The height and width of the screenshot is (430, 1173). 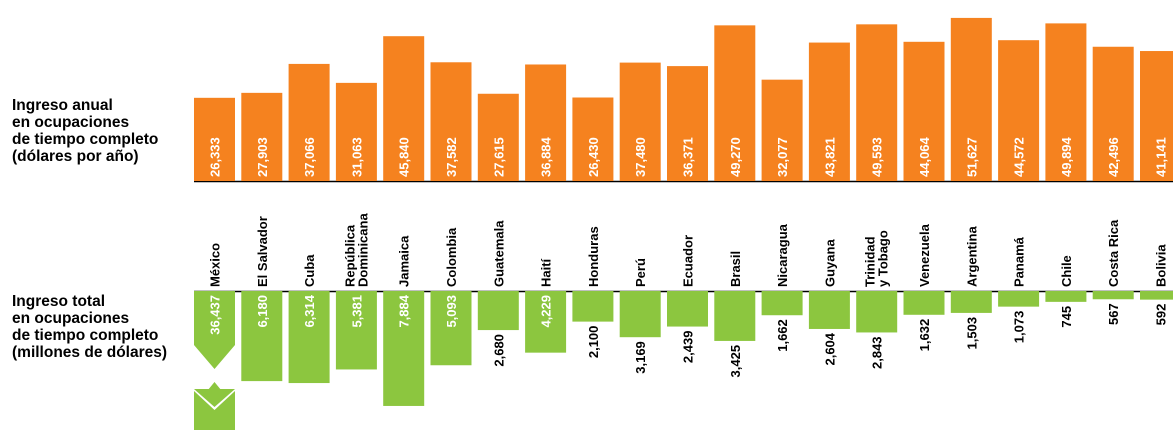 What do you see at coordinates (593, 157) in the screenshot?
I see `annual-income-value-label: 26,430` at bounding box center [593, 157].